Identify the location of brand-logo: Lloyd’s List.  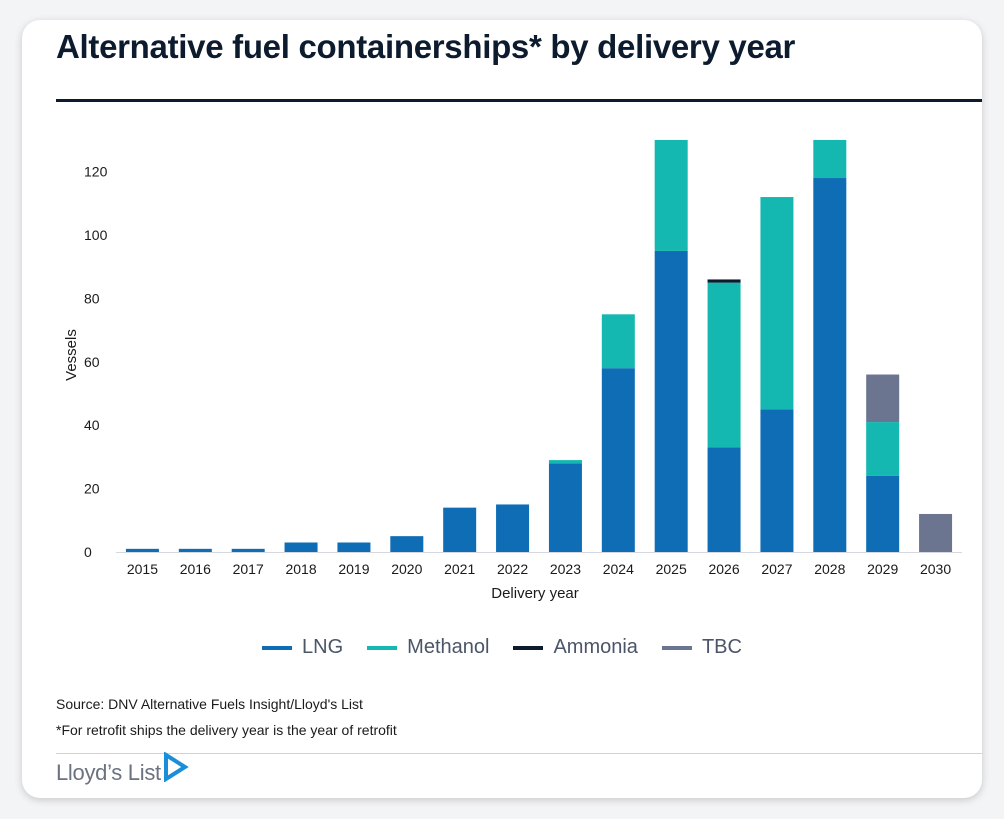
(122, 769).